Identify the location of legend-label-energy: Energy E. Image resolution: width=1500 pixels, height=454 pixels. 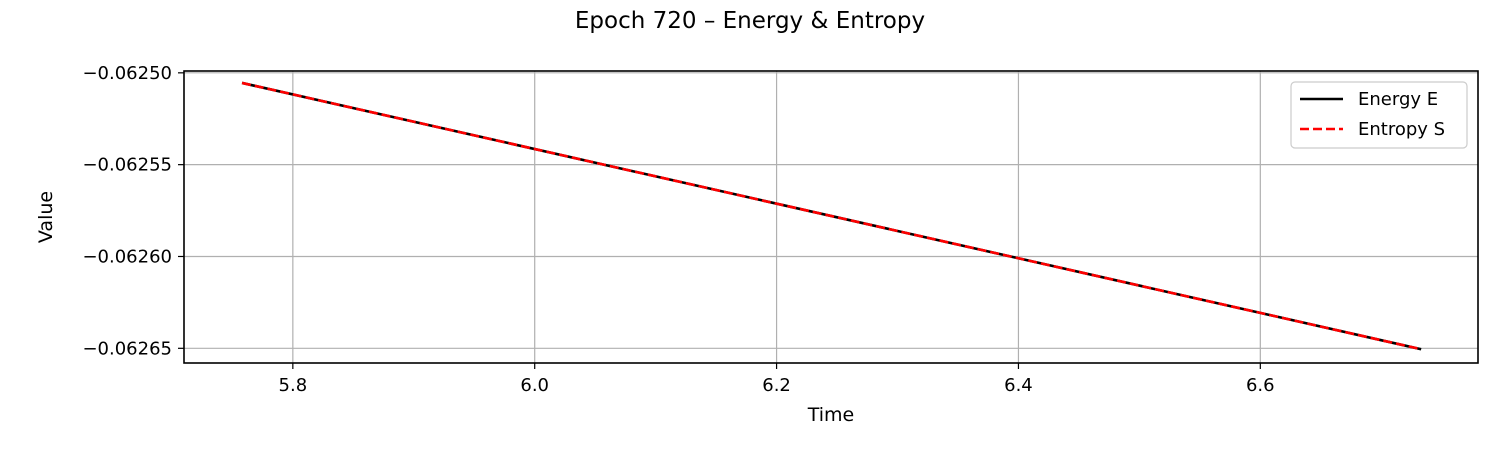
(1398, 99).